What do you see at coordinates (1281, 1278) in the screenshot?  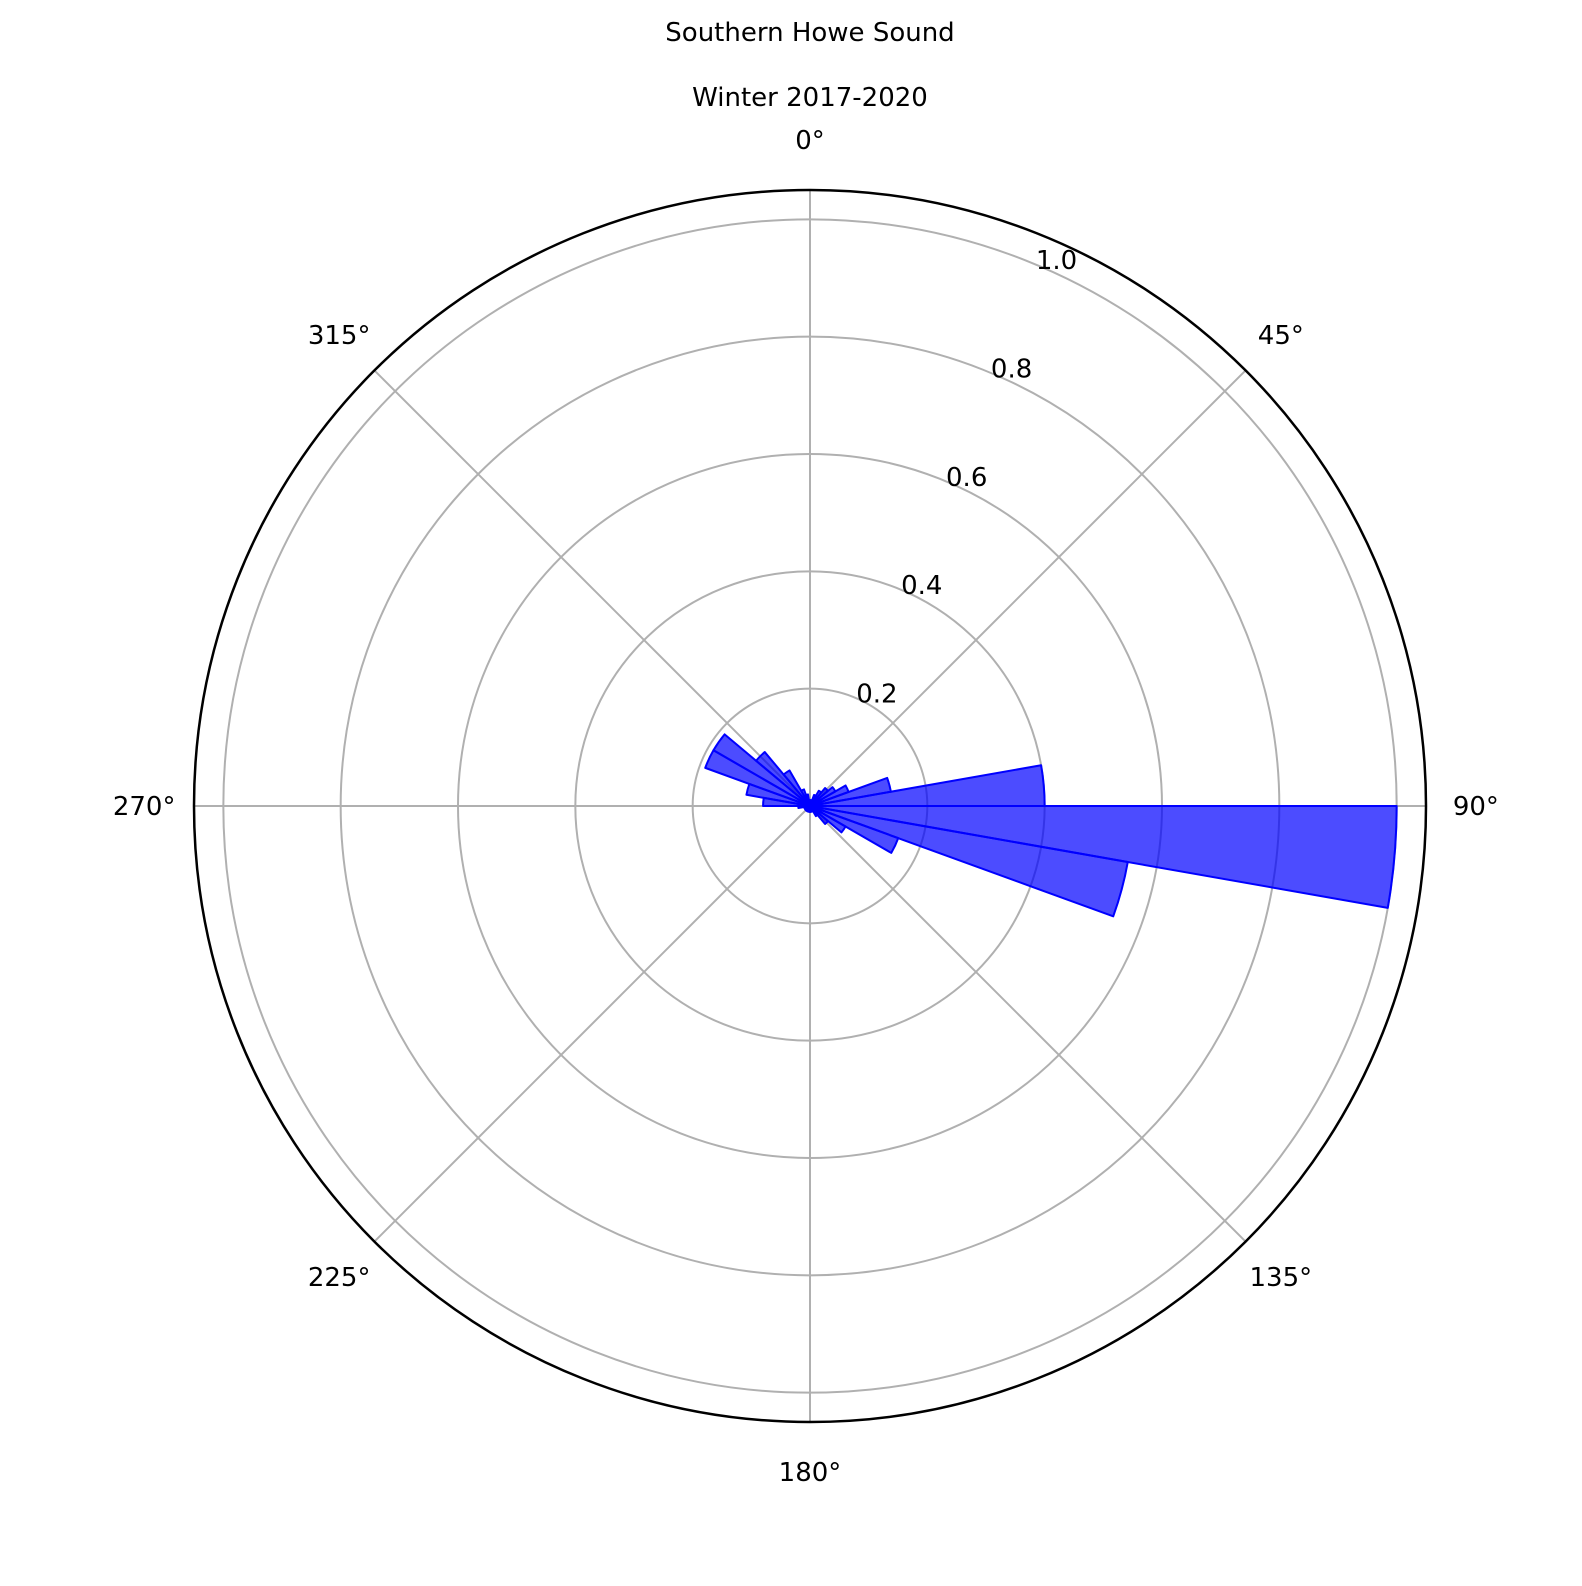 I see `theta-tick-label: 135°` at bounding box center [1281, 1278].